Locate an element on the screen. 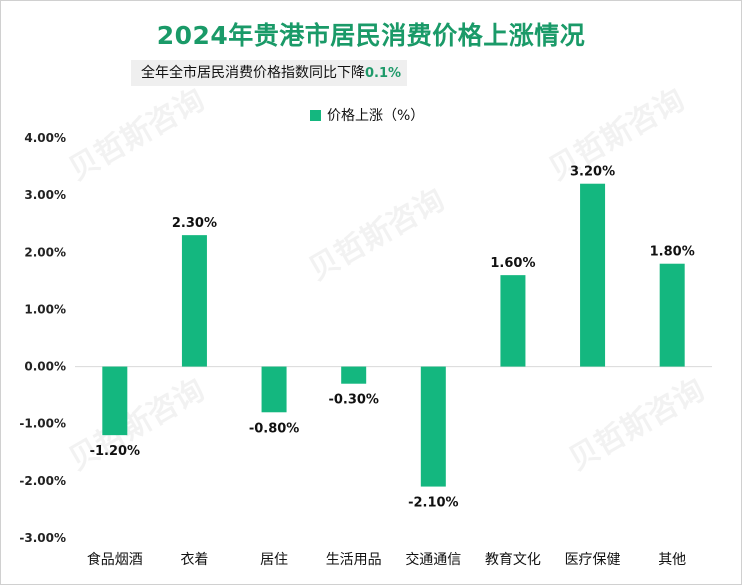  legend: 价格上涨（%） is located at coordinates (367, 115).